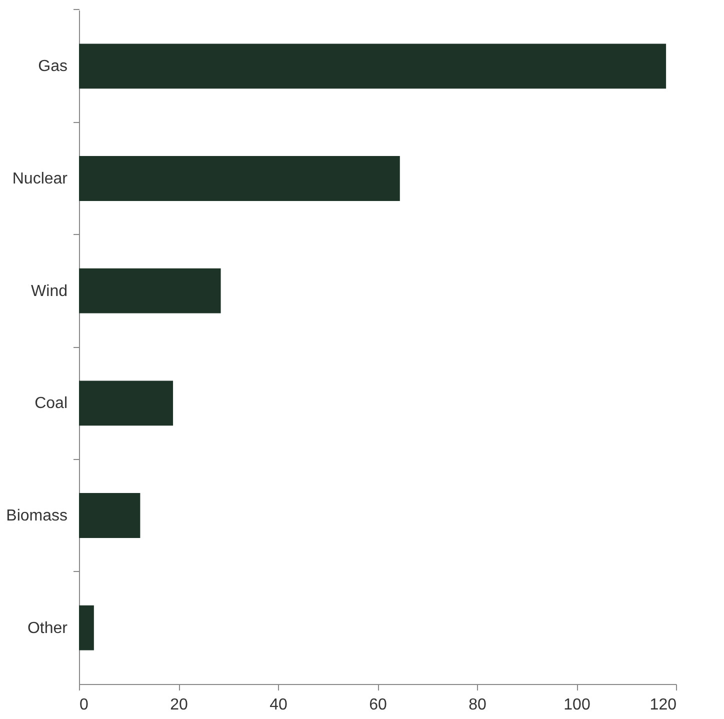  What do you see at coordinates (279, 705) in the screenshot?
I see `x-tick-label: 40` at bounding box center [279, 705].